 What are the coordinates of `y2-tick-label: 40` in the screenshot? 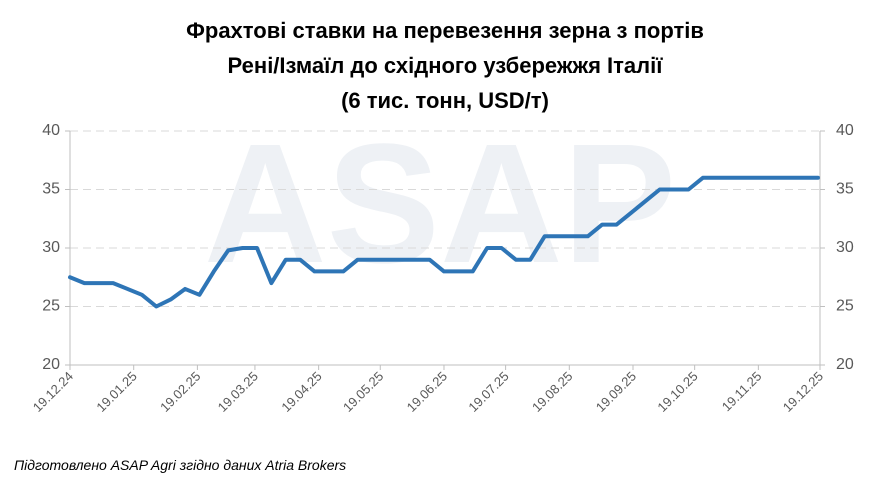 It's located at (845, 130).